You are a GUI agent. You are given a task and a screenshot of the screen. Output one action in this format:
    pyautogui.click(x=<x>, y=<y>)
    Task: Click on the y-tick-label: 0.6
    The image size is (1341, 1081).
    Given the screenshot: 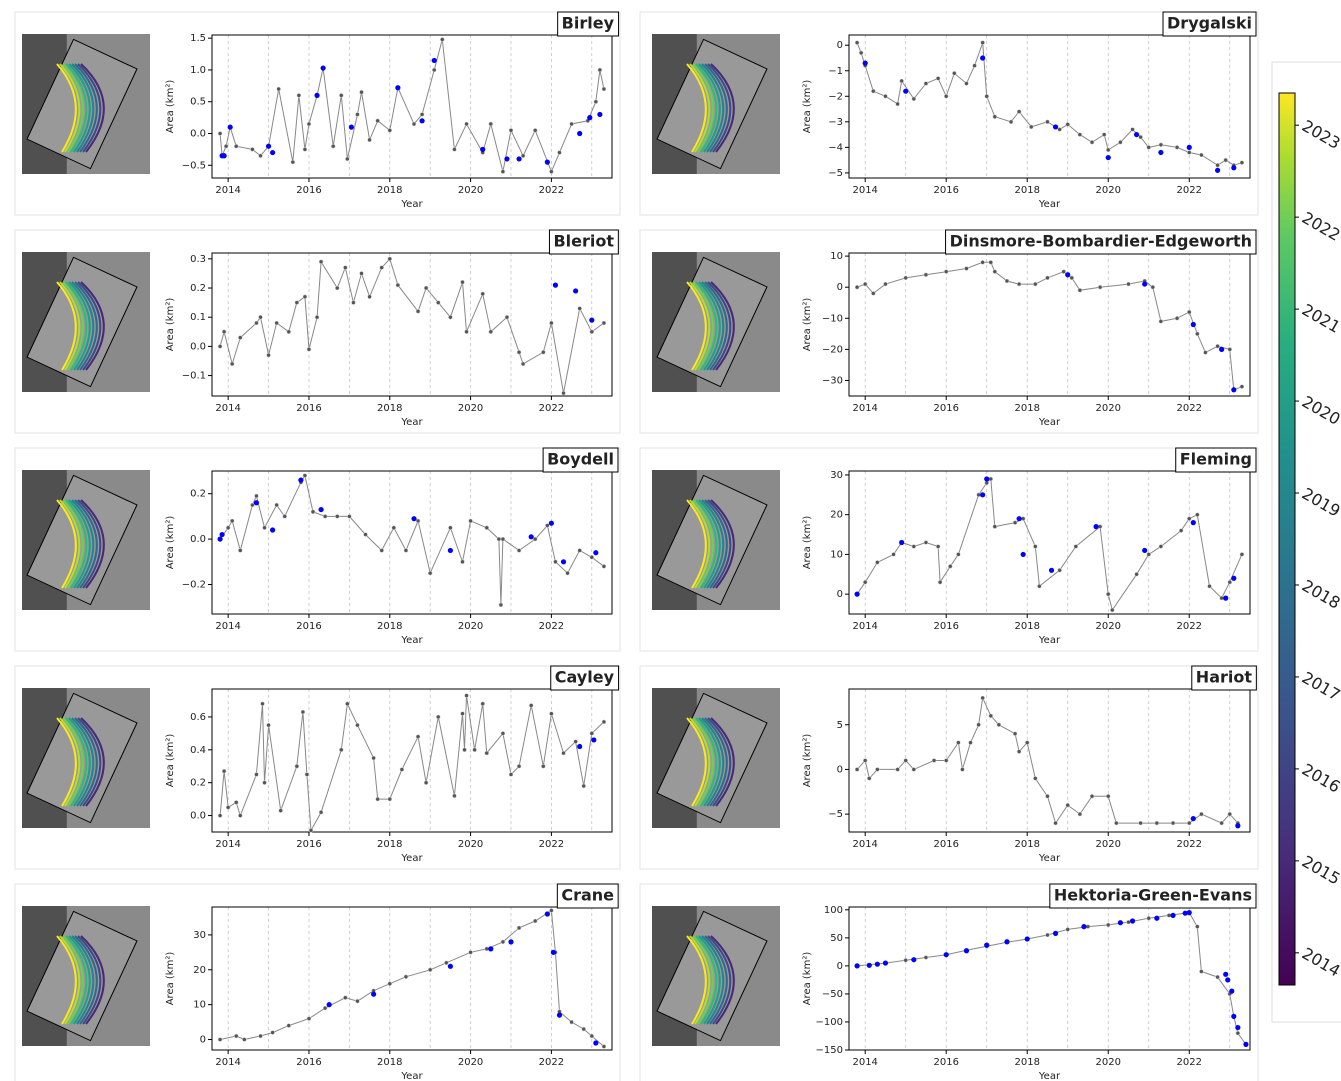 What is the action you would take?
    pyautogui.click(x=198, y=717)
    